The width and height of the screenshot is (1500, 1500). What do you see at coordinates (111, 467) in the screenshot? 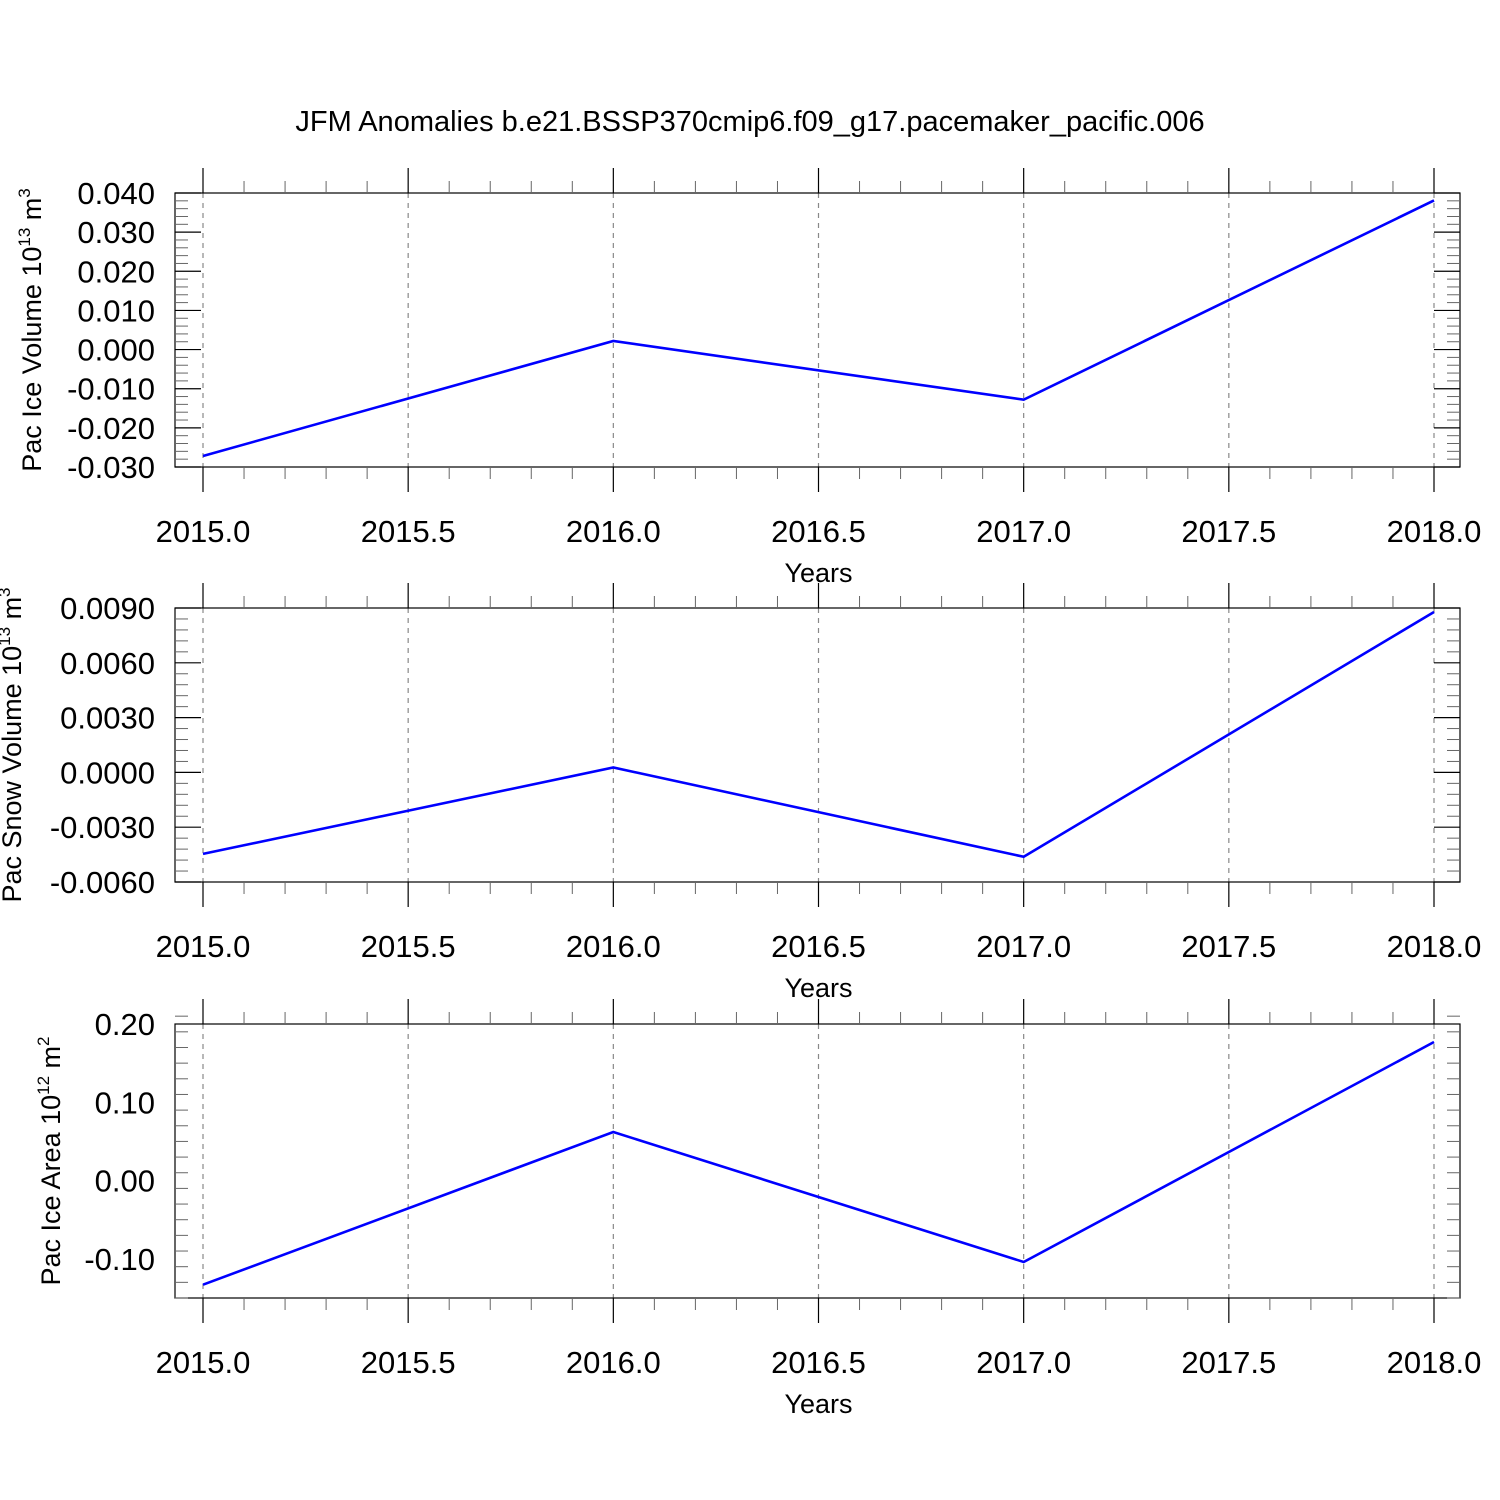
I see `y-tick-label: -0.030` at bounding box center [111, 467].